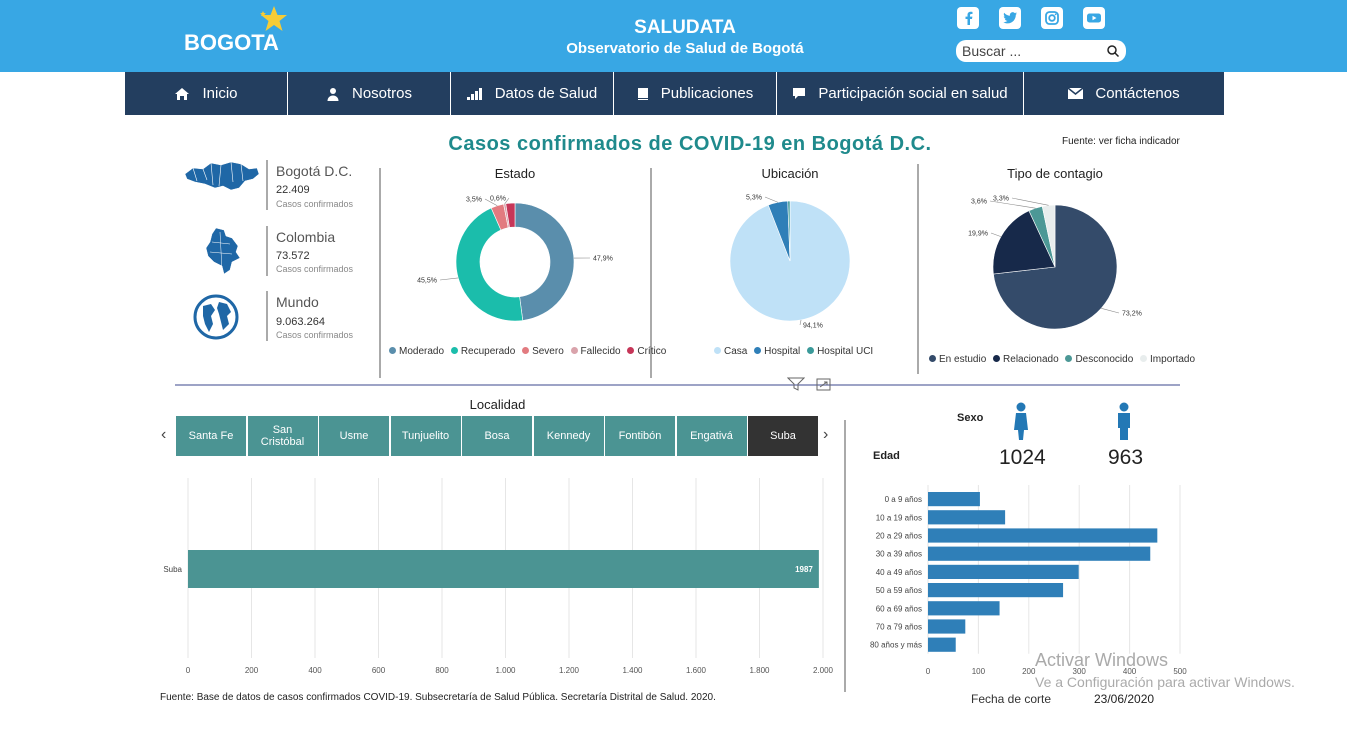  Describe the element at coordinates (164, 434) in the screenshot. I see `chevron-left-icon: ‹` at that location.